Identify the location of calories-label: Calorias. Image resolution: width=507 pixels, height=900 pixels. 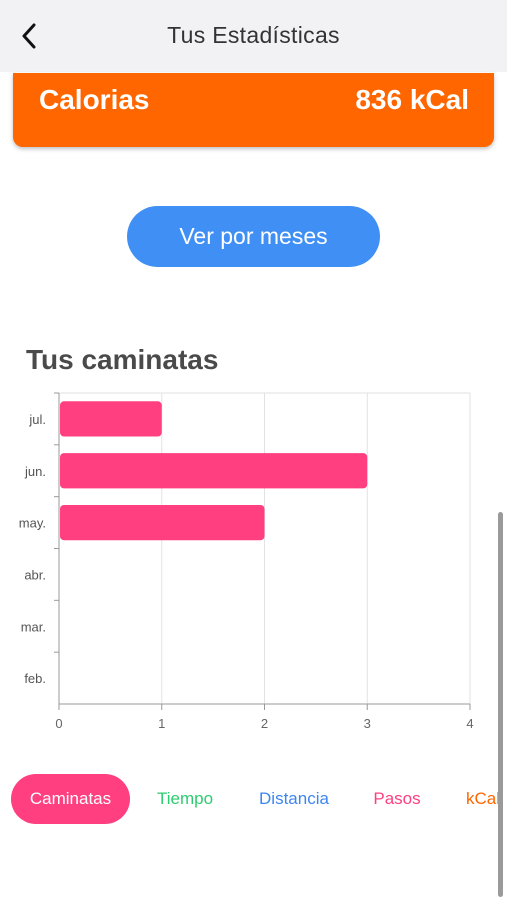
(94, 99).